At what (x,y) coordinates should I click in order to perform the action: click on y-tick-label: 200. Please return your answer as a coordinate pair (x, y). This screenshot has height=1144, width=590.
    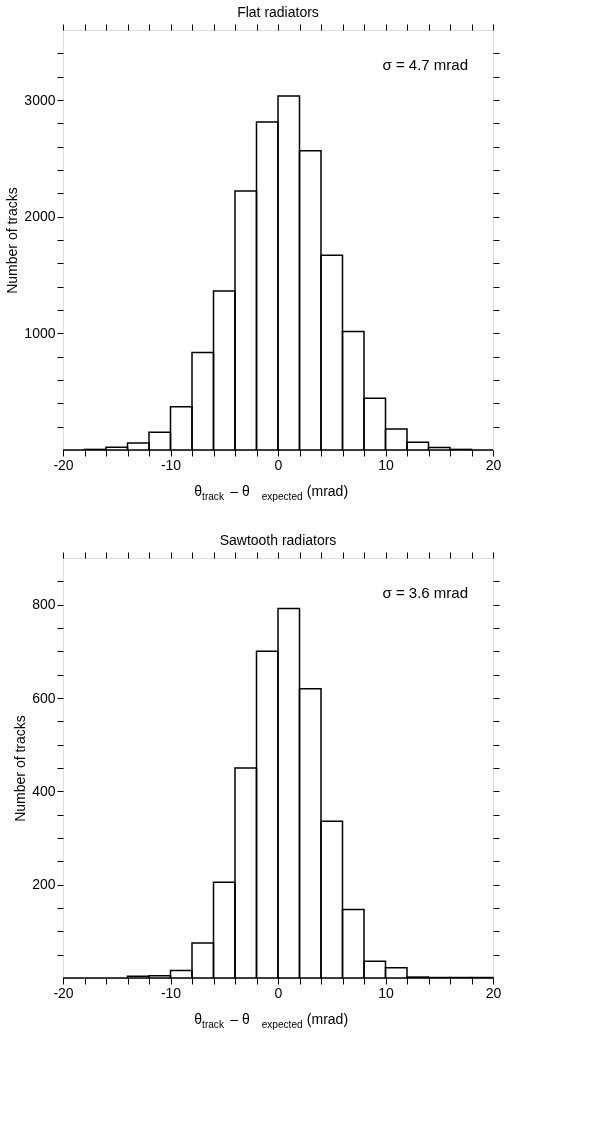
    Looking at the image, I should click on (44, 884).